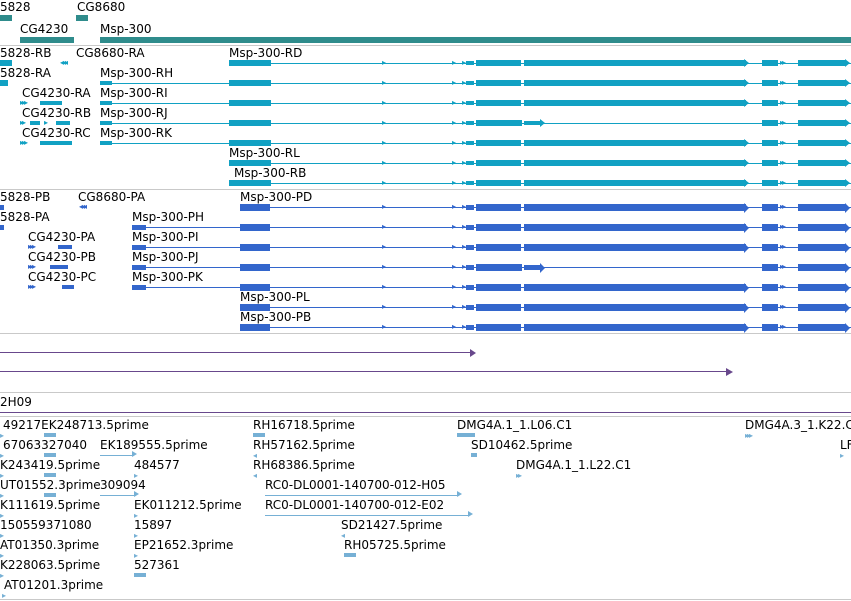 This screenshot has width=851, height=601. What do you see at coordinates (47, 40) in the screenshot?
I see `gene-feature-cg4230` at bounding box center [47, 40].